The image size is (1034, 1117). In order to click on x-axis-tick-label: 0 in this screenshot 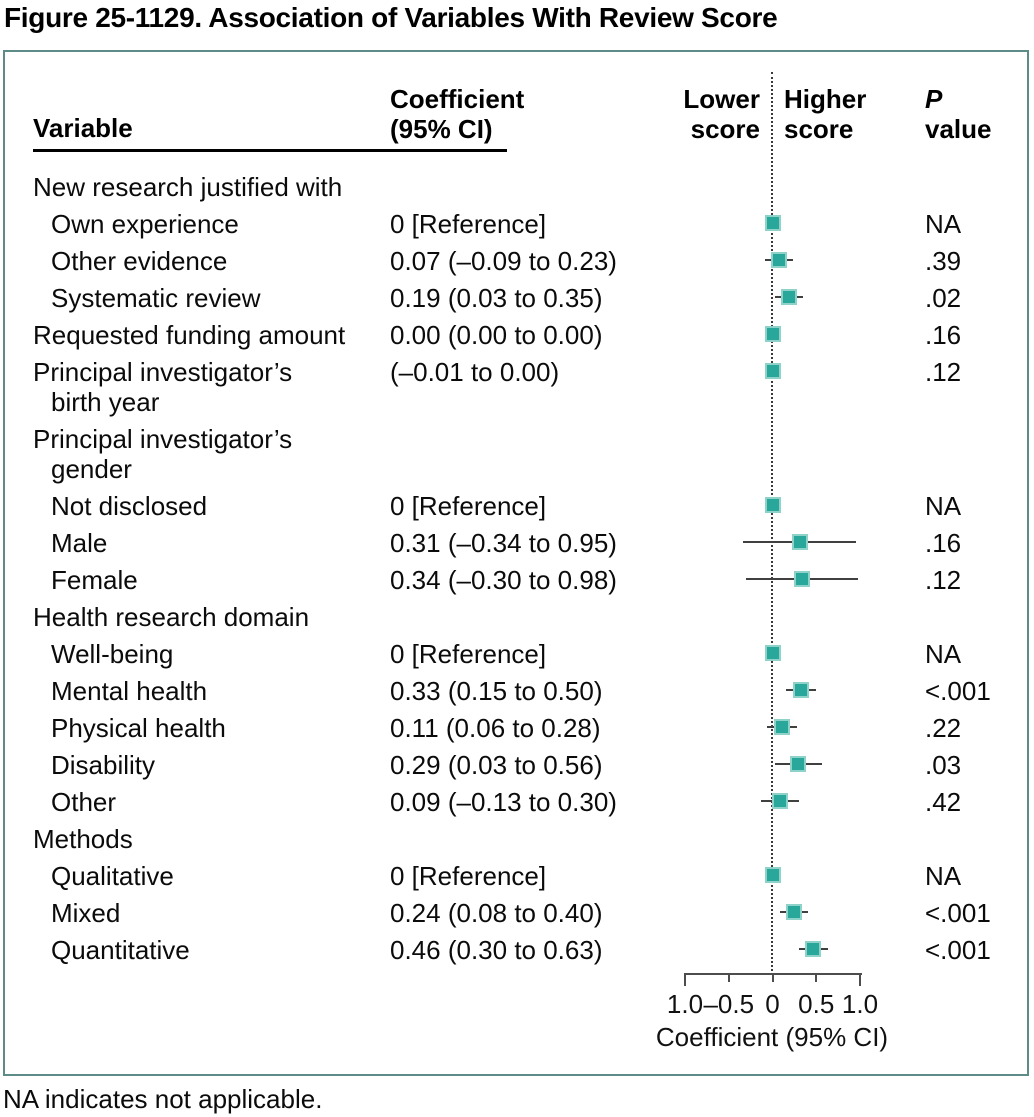, I will do `click(772, 1004)`.